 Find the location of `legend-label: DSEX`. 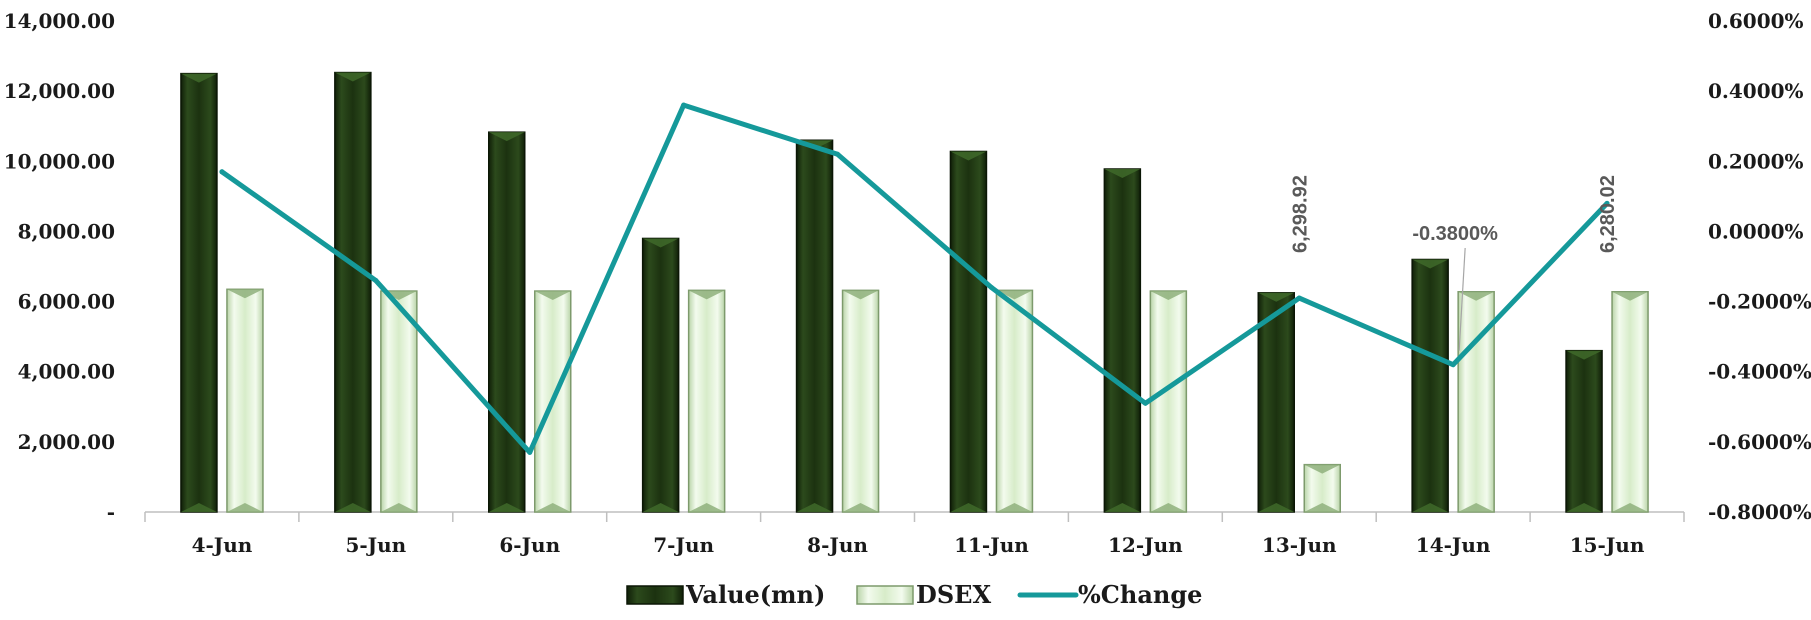

legend-label: DSEX is located at coordinates (953, 594).